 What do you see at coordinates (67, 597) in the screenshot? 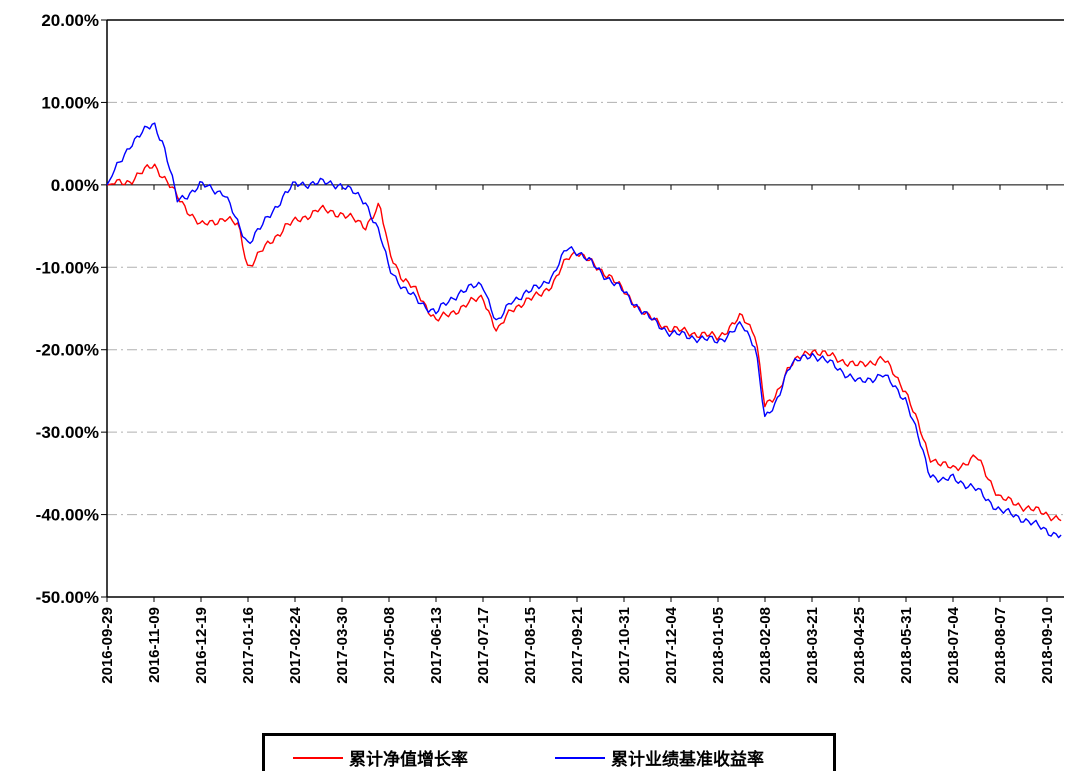
I see `y-tick-label: -50.00%` at bounding box center [67, 597].